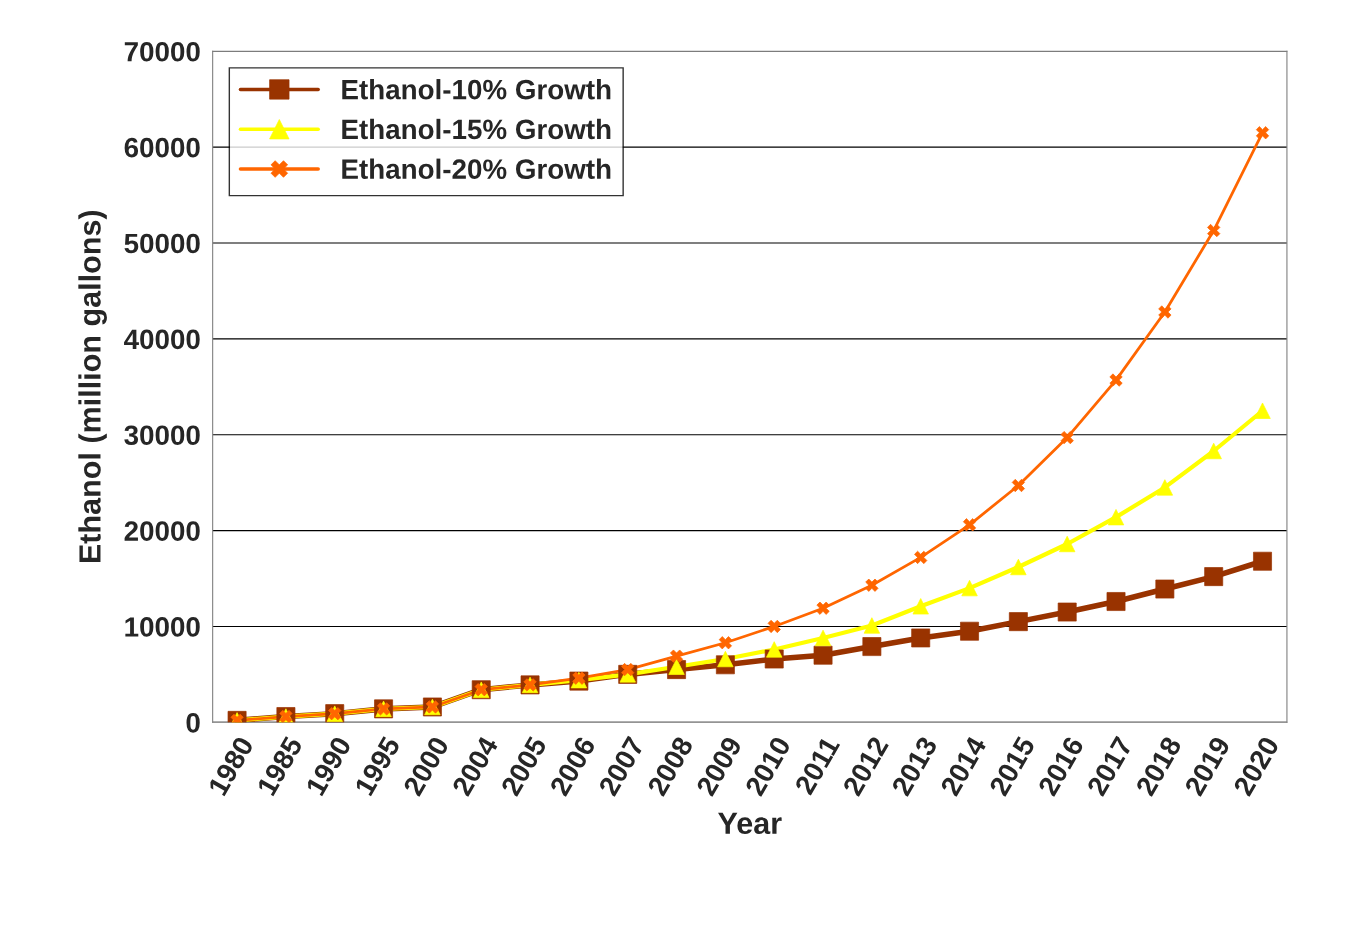 Image resolution: width=1372 pixels, height=932 pixels. I want to click on x-axis-title: Year, so click(750, 823).